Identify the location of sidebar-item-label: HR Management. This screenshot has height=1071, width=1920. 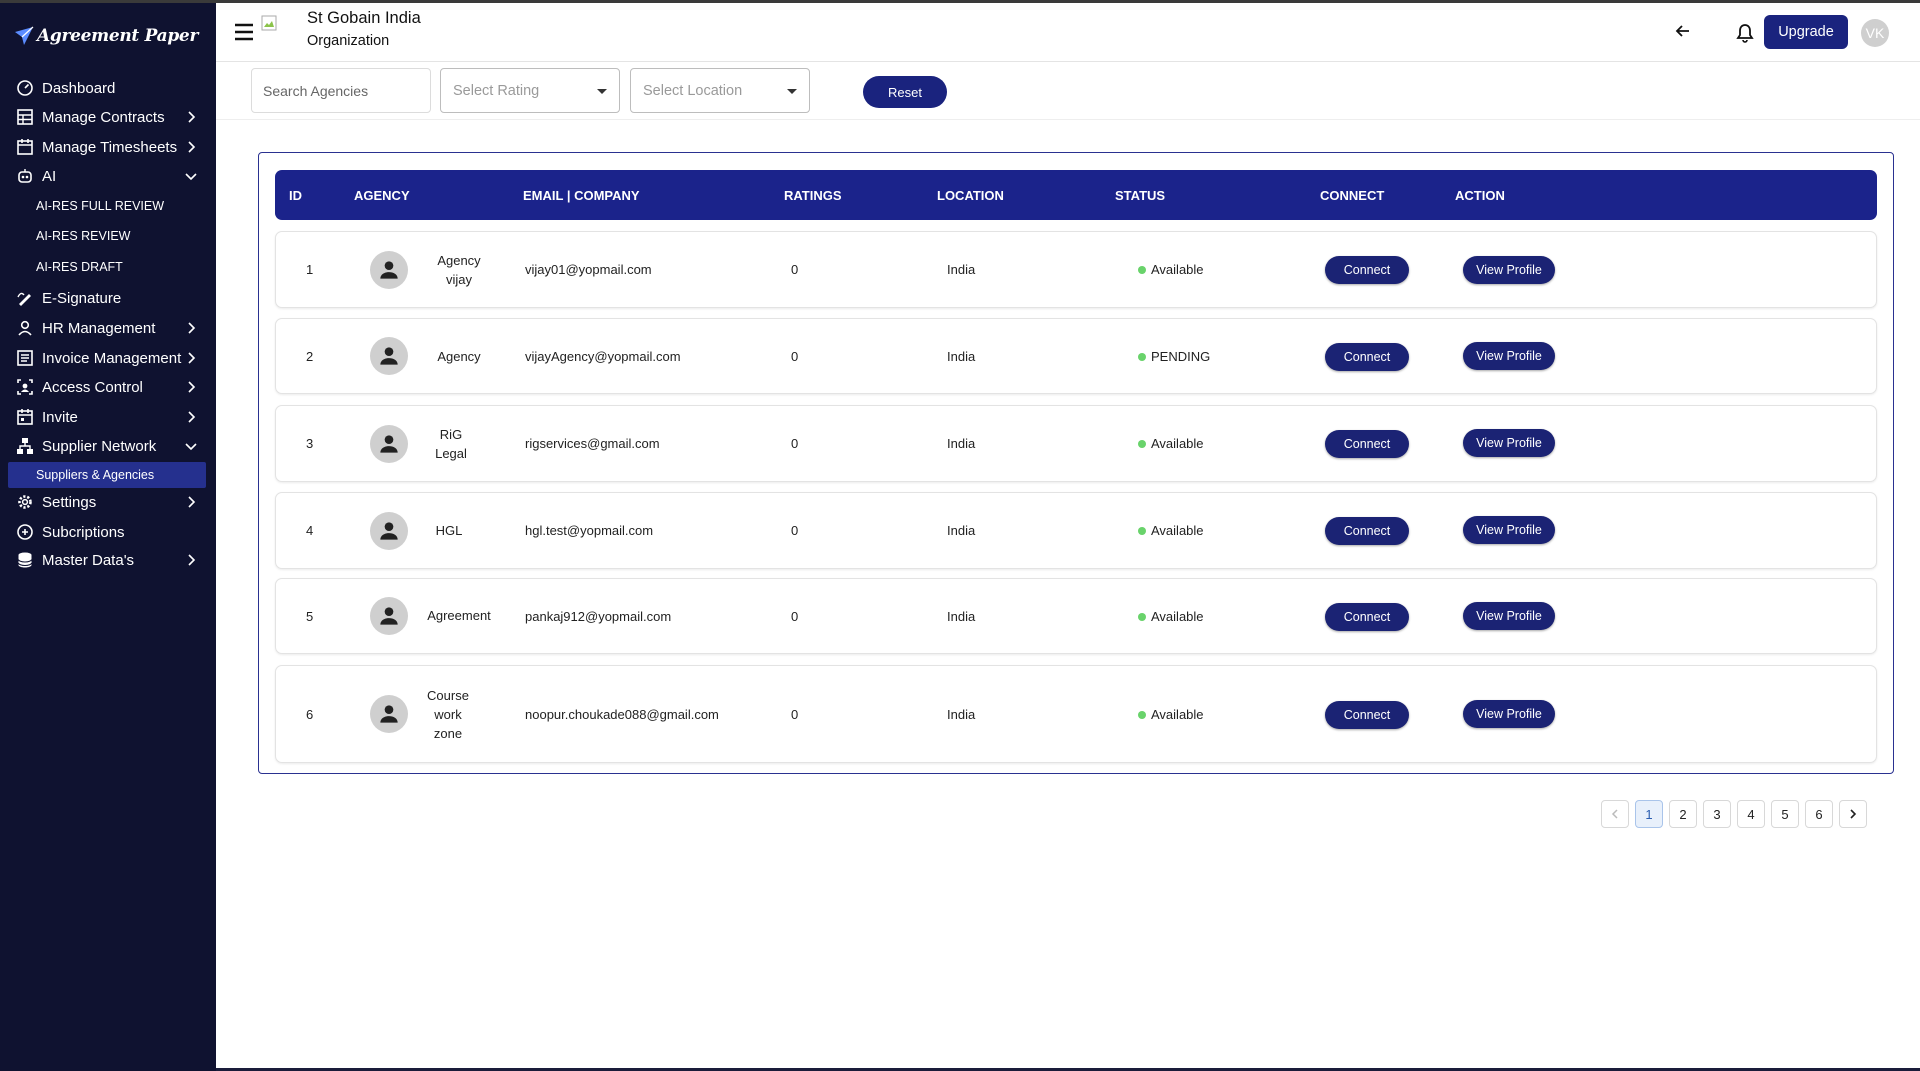
(99, 328).